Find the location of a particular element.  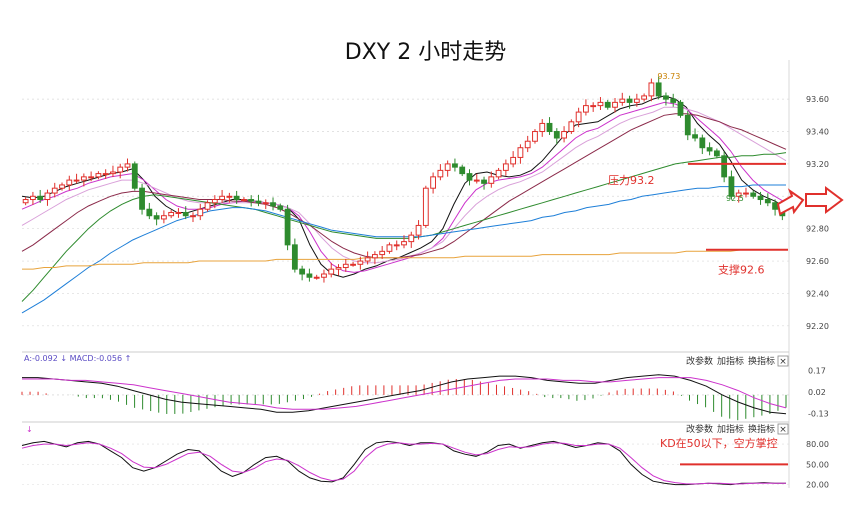

chart-title: DXY 2 小时走势 is located at coordinates (425, 52).